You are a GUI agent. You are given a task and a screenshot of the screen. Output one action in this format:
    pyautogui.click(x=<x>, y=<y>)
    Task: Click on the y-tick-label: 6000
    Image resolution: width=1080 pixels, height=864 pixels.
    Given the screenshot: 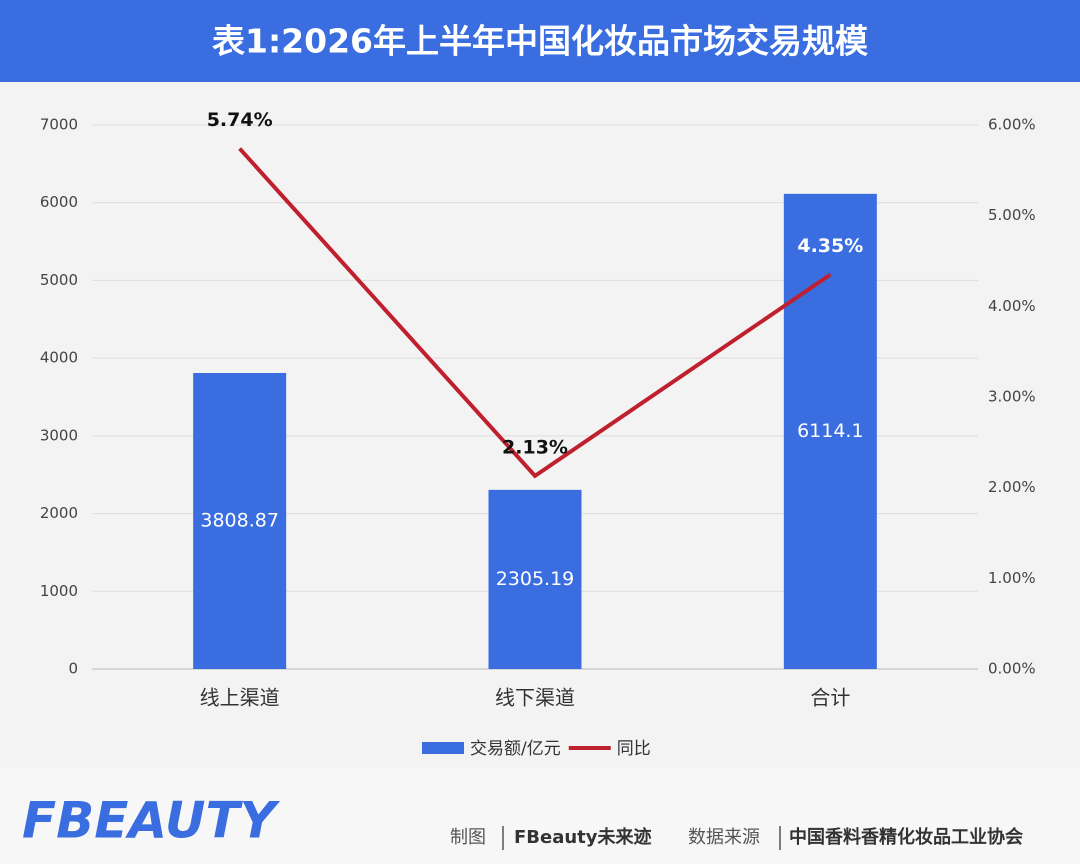 What is the action you would take?
    pyautogui.click(x=59, y=202)
    